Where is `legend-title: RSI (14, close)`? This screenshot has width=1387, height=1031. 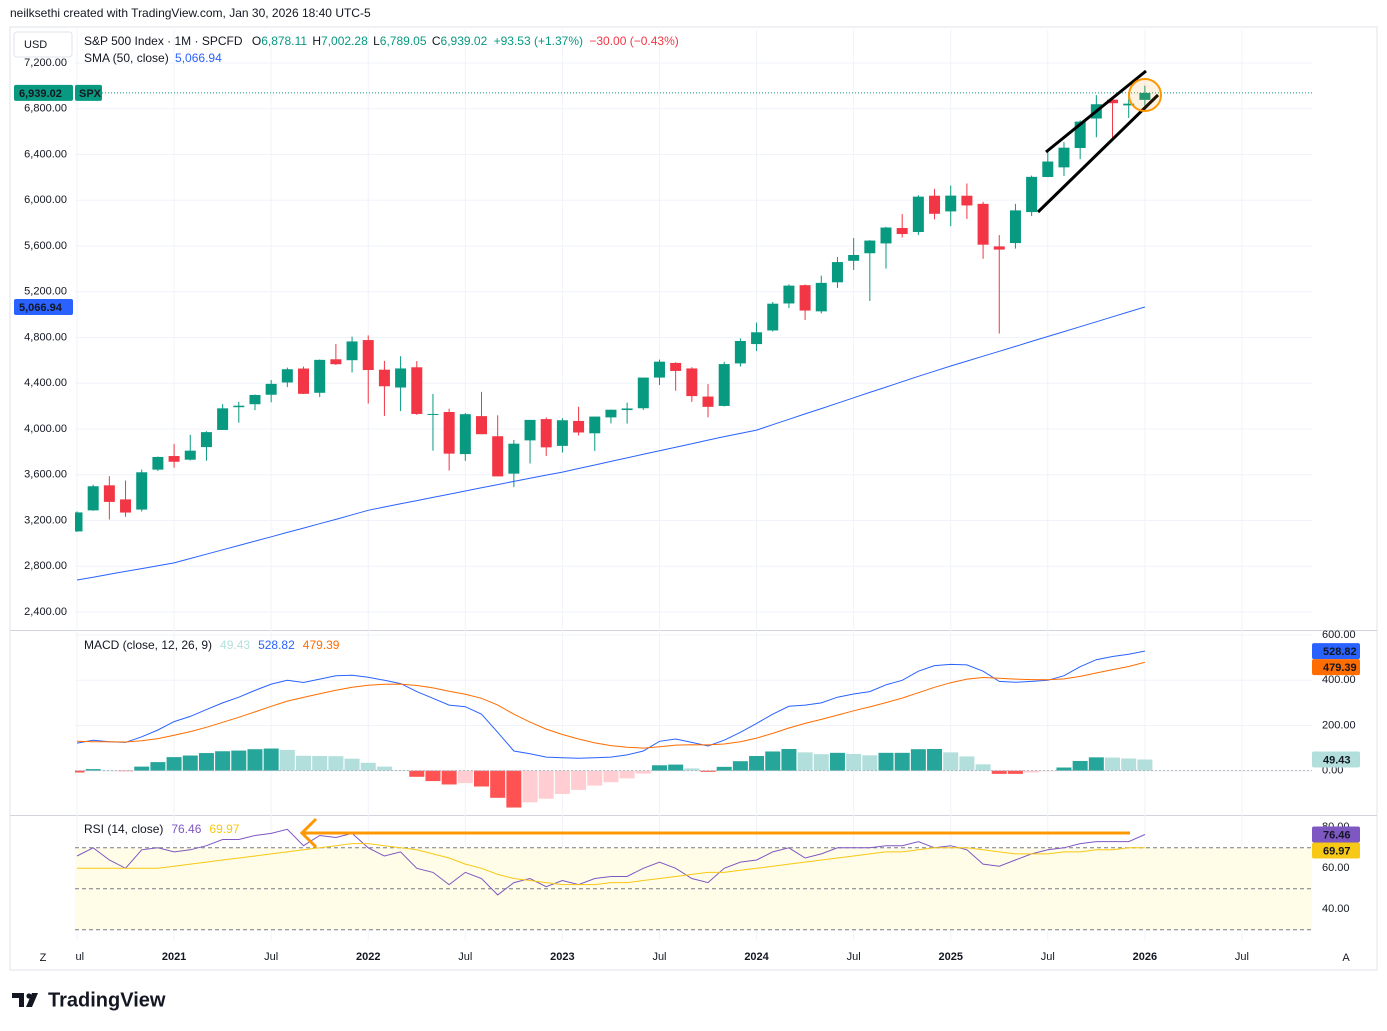 legend-title: RSI (14, close) is located at coordinates (123, 829).